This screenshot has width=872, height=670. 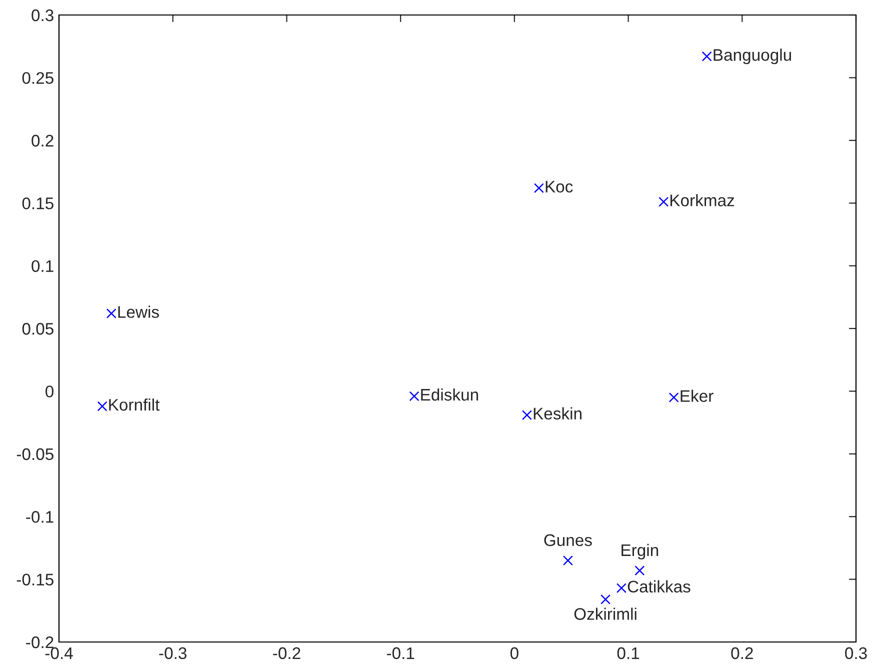 What do you see at coordinates (449, 394) in the screenshot?
I see `annotation: Ediskun` at bounding box center [449, 394].